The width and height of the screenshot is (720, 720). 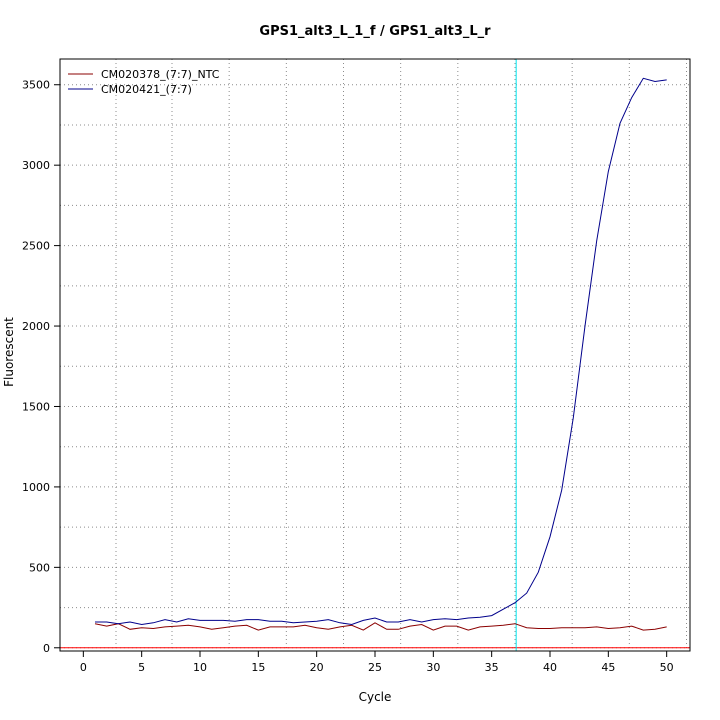 I want to click on x-tick-label: 20, so click(x=317, y=667).